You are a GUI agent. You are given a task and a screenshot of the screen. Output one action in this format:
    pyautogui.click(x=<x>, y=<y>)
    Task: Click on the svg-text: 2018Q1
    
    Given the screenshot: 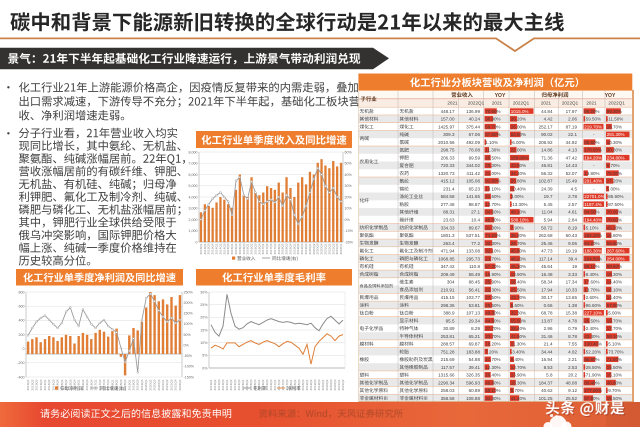 What is the action you would take?
    pyautogui.click(x=291, y=384)
    